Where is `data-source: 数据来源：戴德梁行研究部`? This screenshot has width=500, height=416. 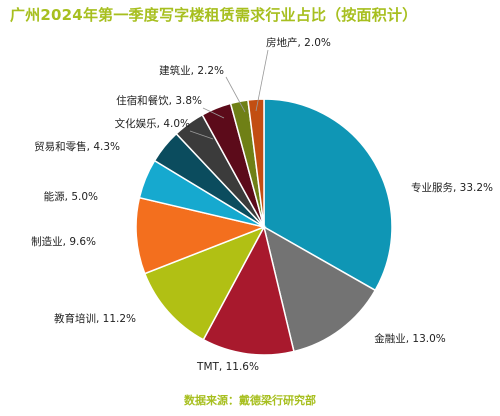 data-source: 数据来源：戴德梁行研究部 is located at coordinates (250, 400).